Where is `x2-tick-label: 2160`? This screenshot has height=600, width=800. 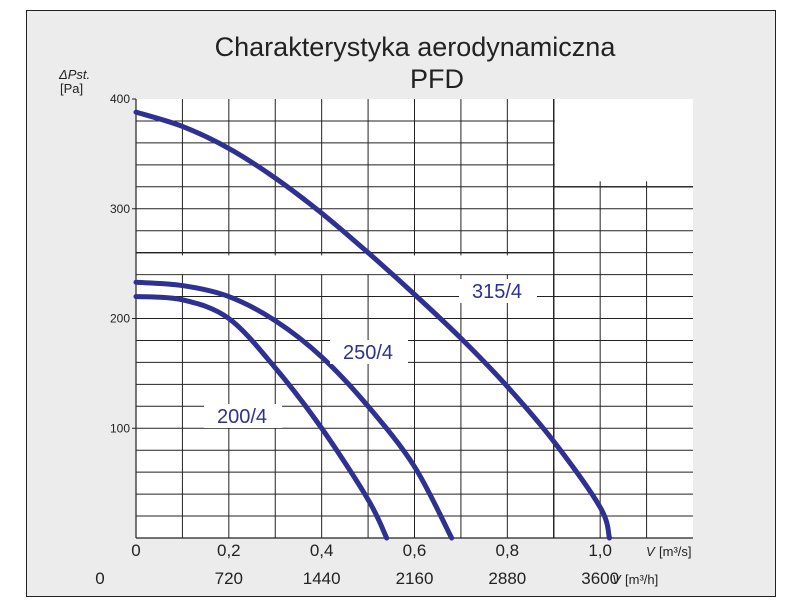 x2-tick-label: 2160 is located at coordinates (415, 578).